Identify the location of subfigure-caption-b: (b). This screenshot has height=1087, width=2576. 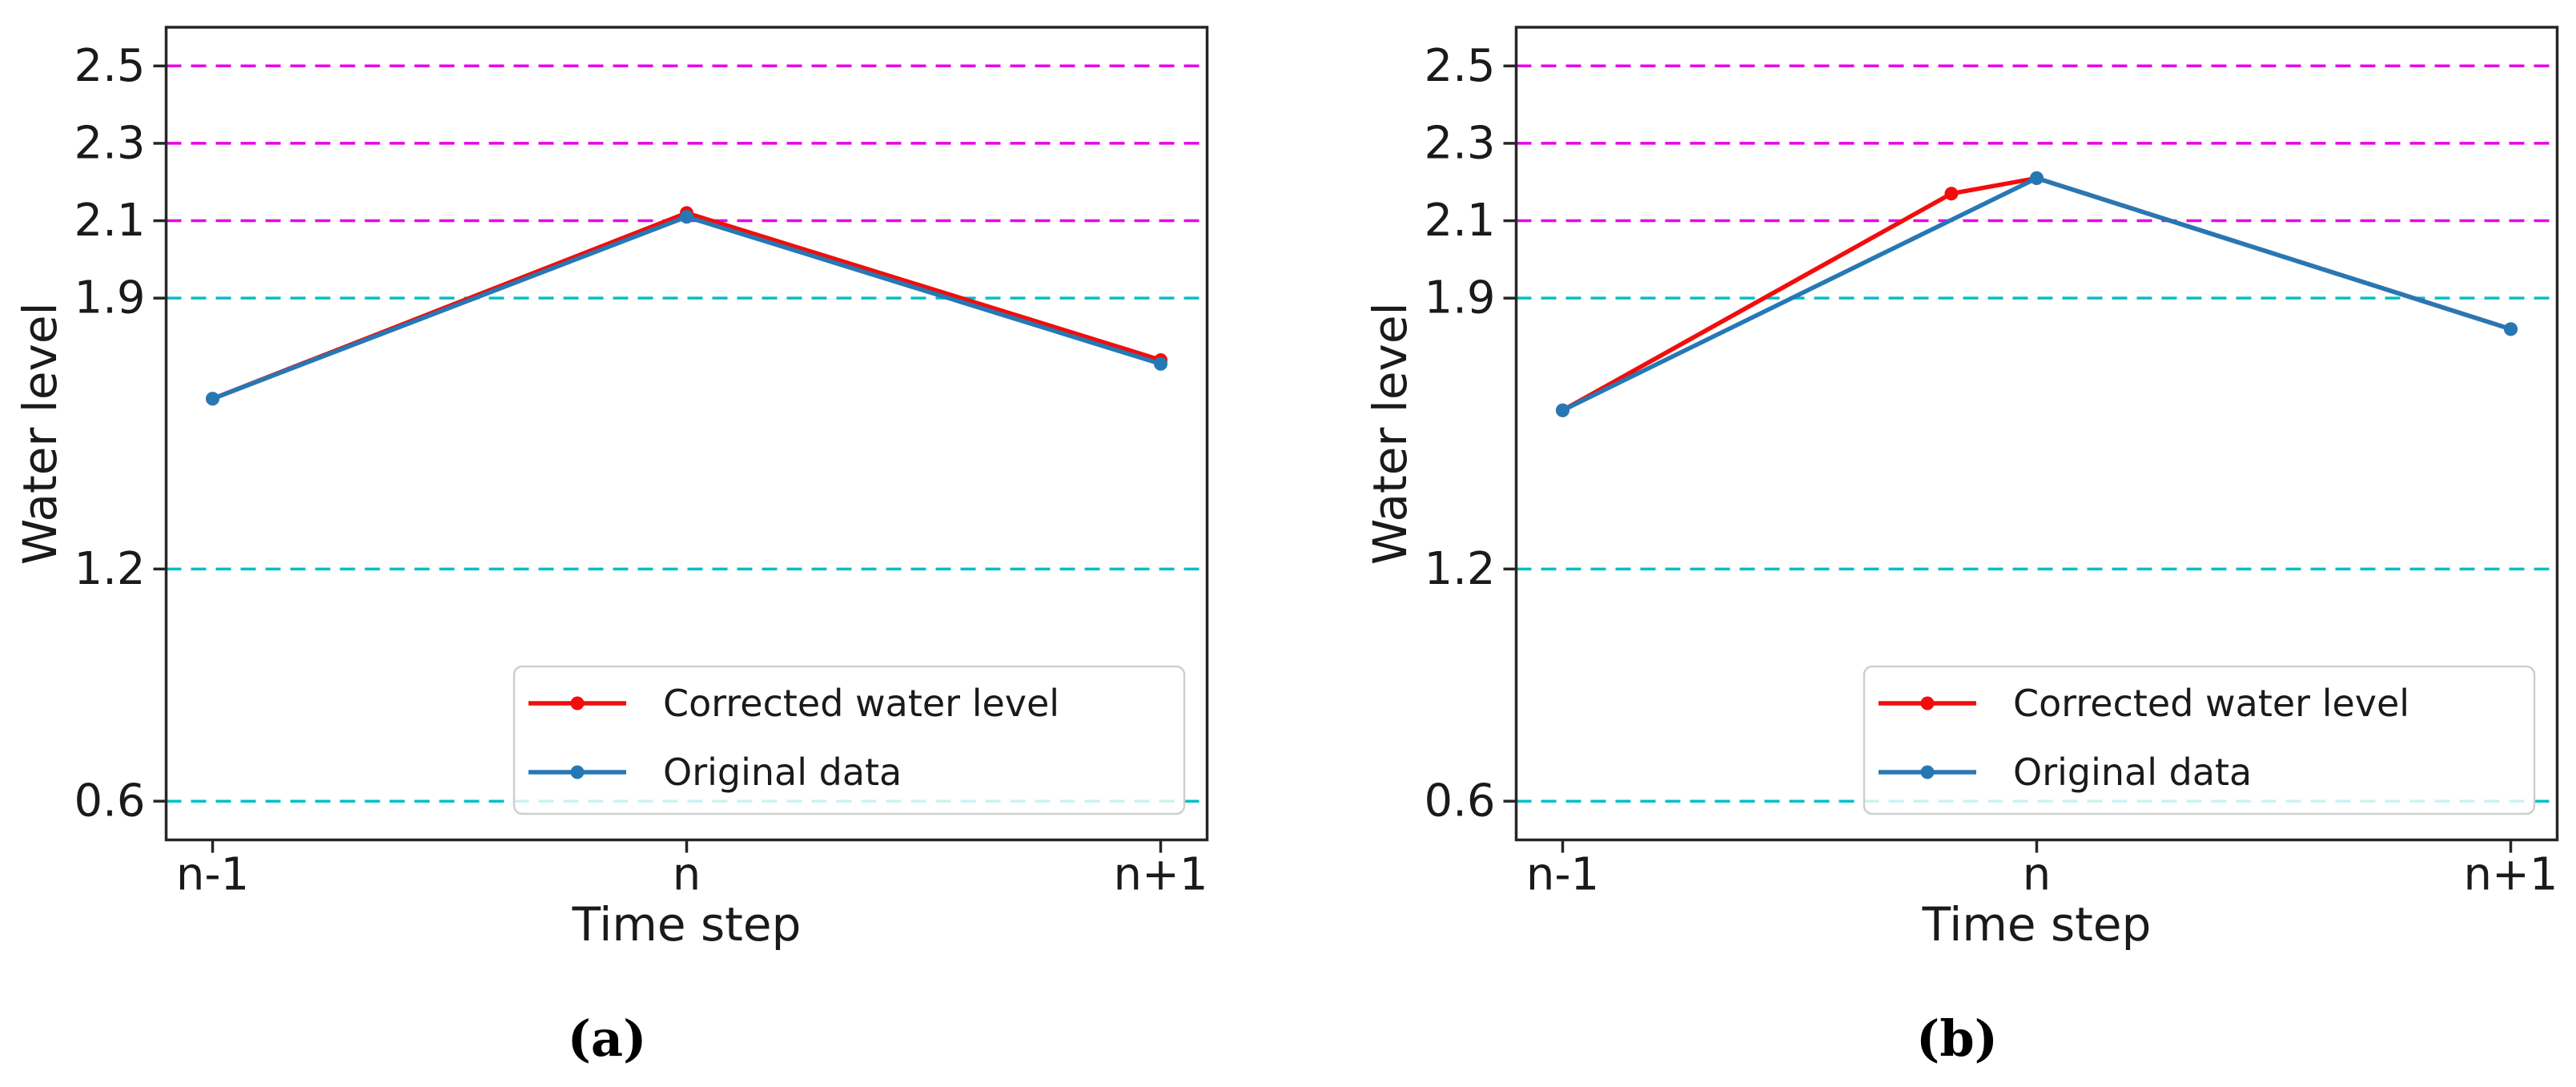
(1957, 1038).